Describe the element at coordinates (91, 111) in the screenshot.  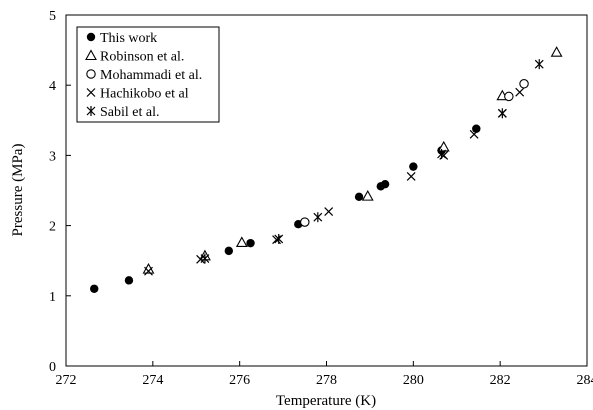
I see `legend-marker-sabil-et-al` at that location.